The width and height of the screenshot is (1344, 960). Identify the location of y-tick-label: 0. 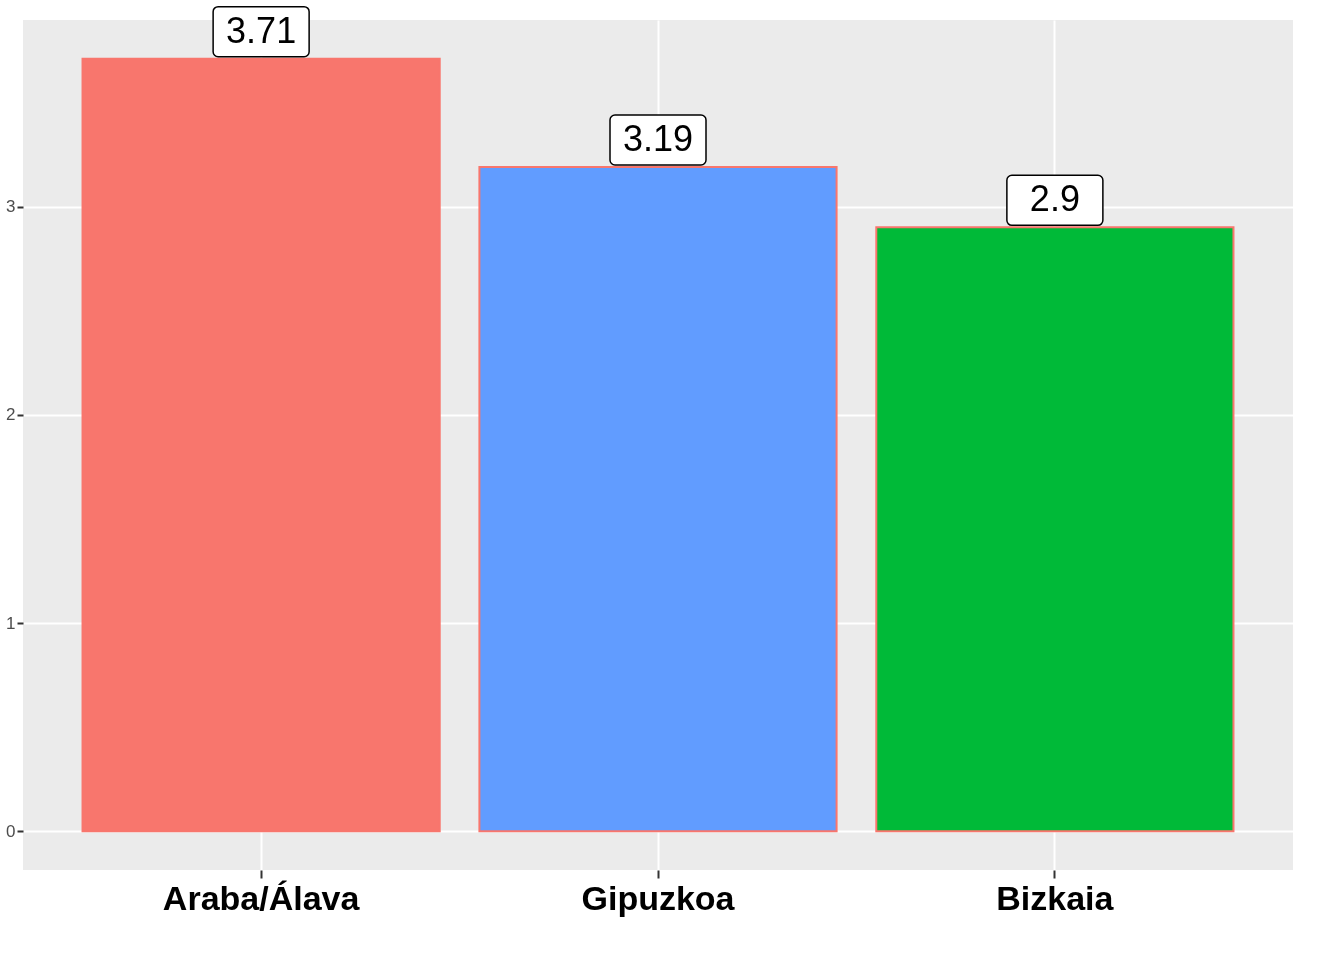
(11, 831).